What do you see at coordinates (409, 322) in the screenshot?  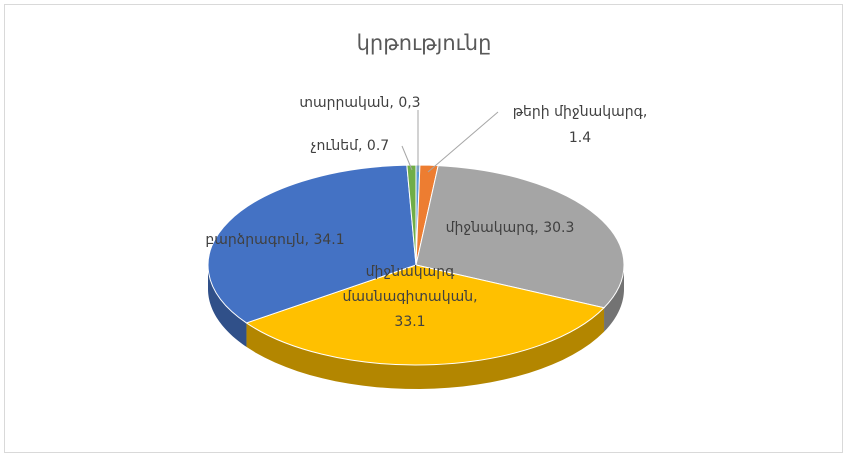 I see `data-label-line: 33.1` at bounding box center [409, 322].